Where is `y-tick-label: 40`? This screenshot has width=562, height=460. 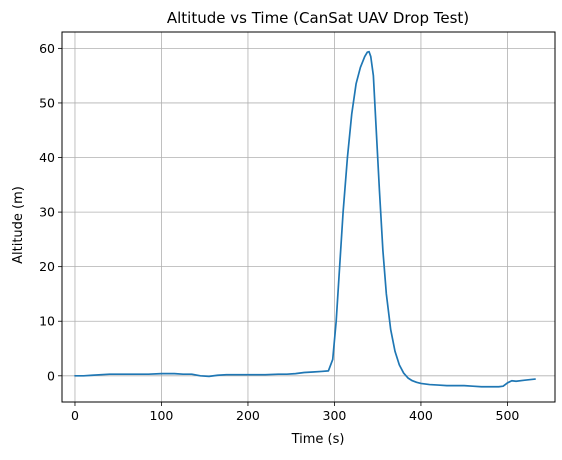 y-tick-label: 40 is located at coordinates (47, 157).